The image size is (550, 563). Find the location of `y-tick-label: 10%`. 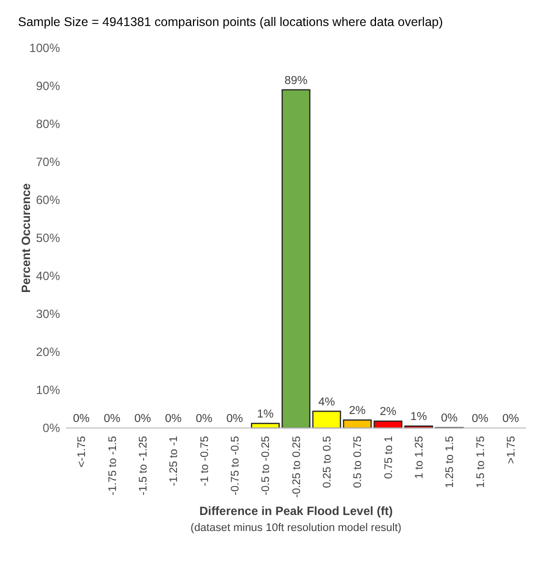

y-tick-label: 10% is located at coordinates (48, 390).